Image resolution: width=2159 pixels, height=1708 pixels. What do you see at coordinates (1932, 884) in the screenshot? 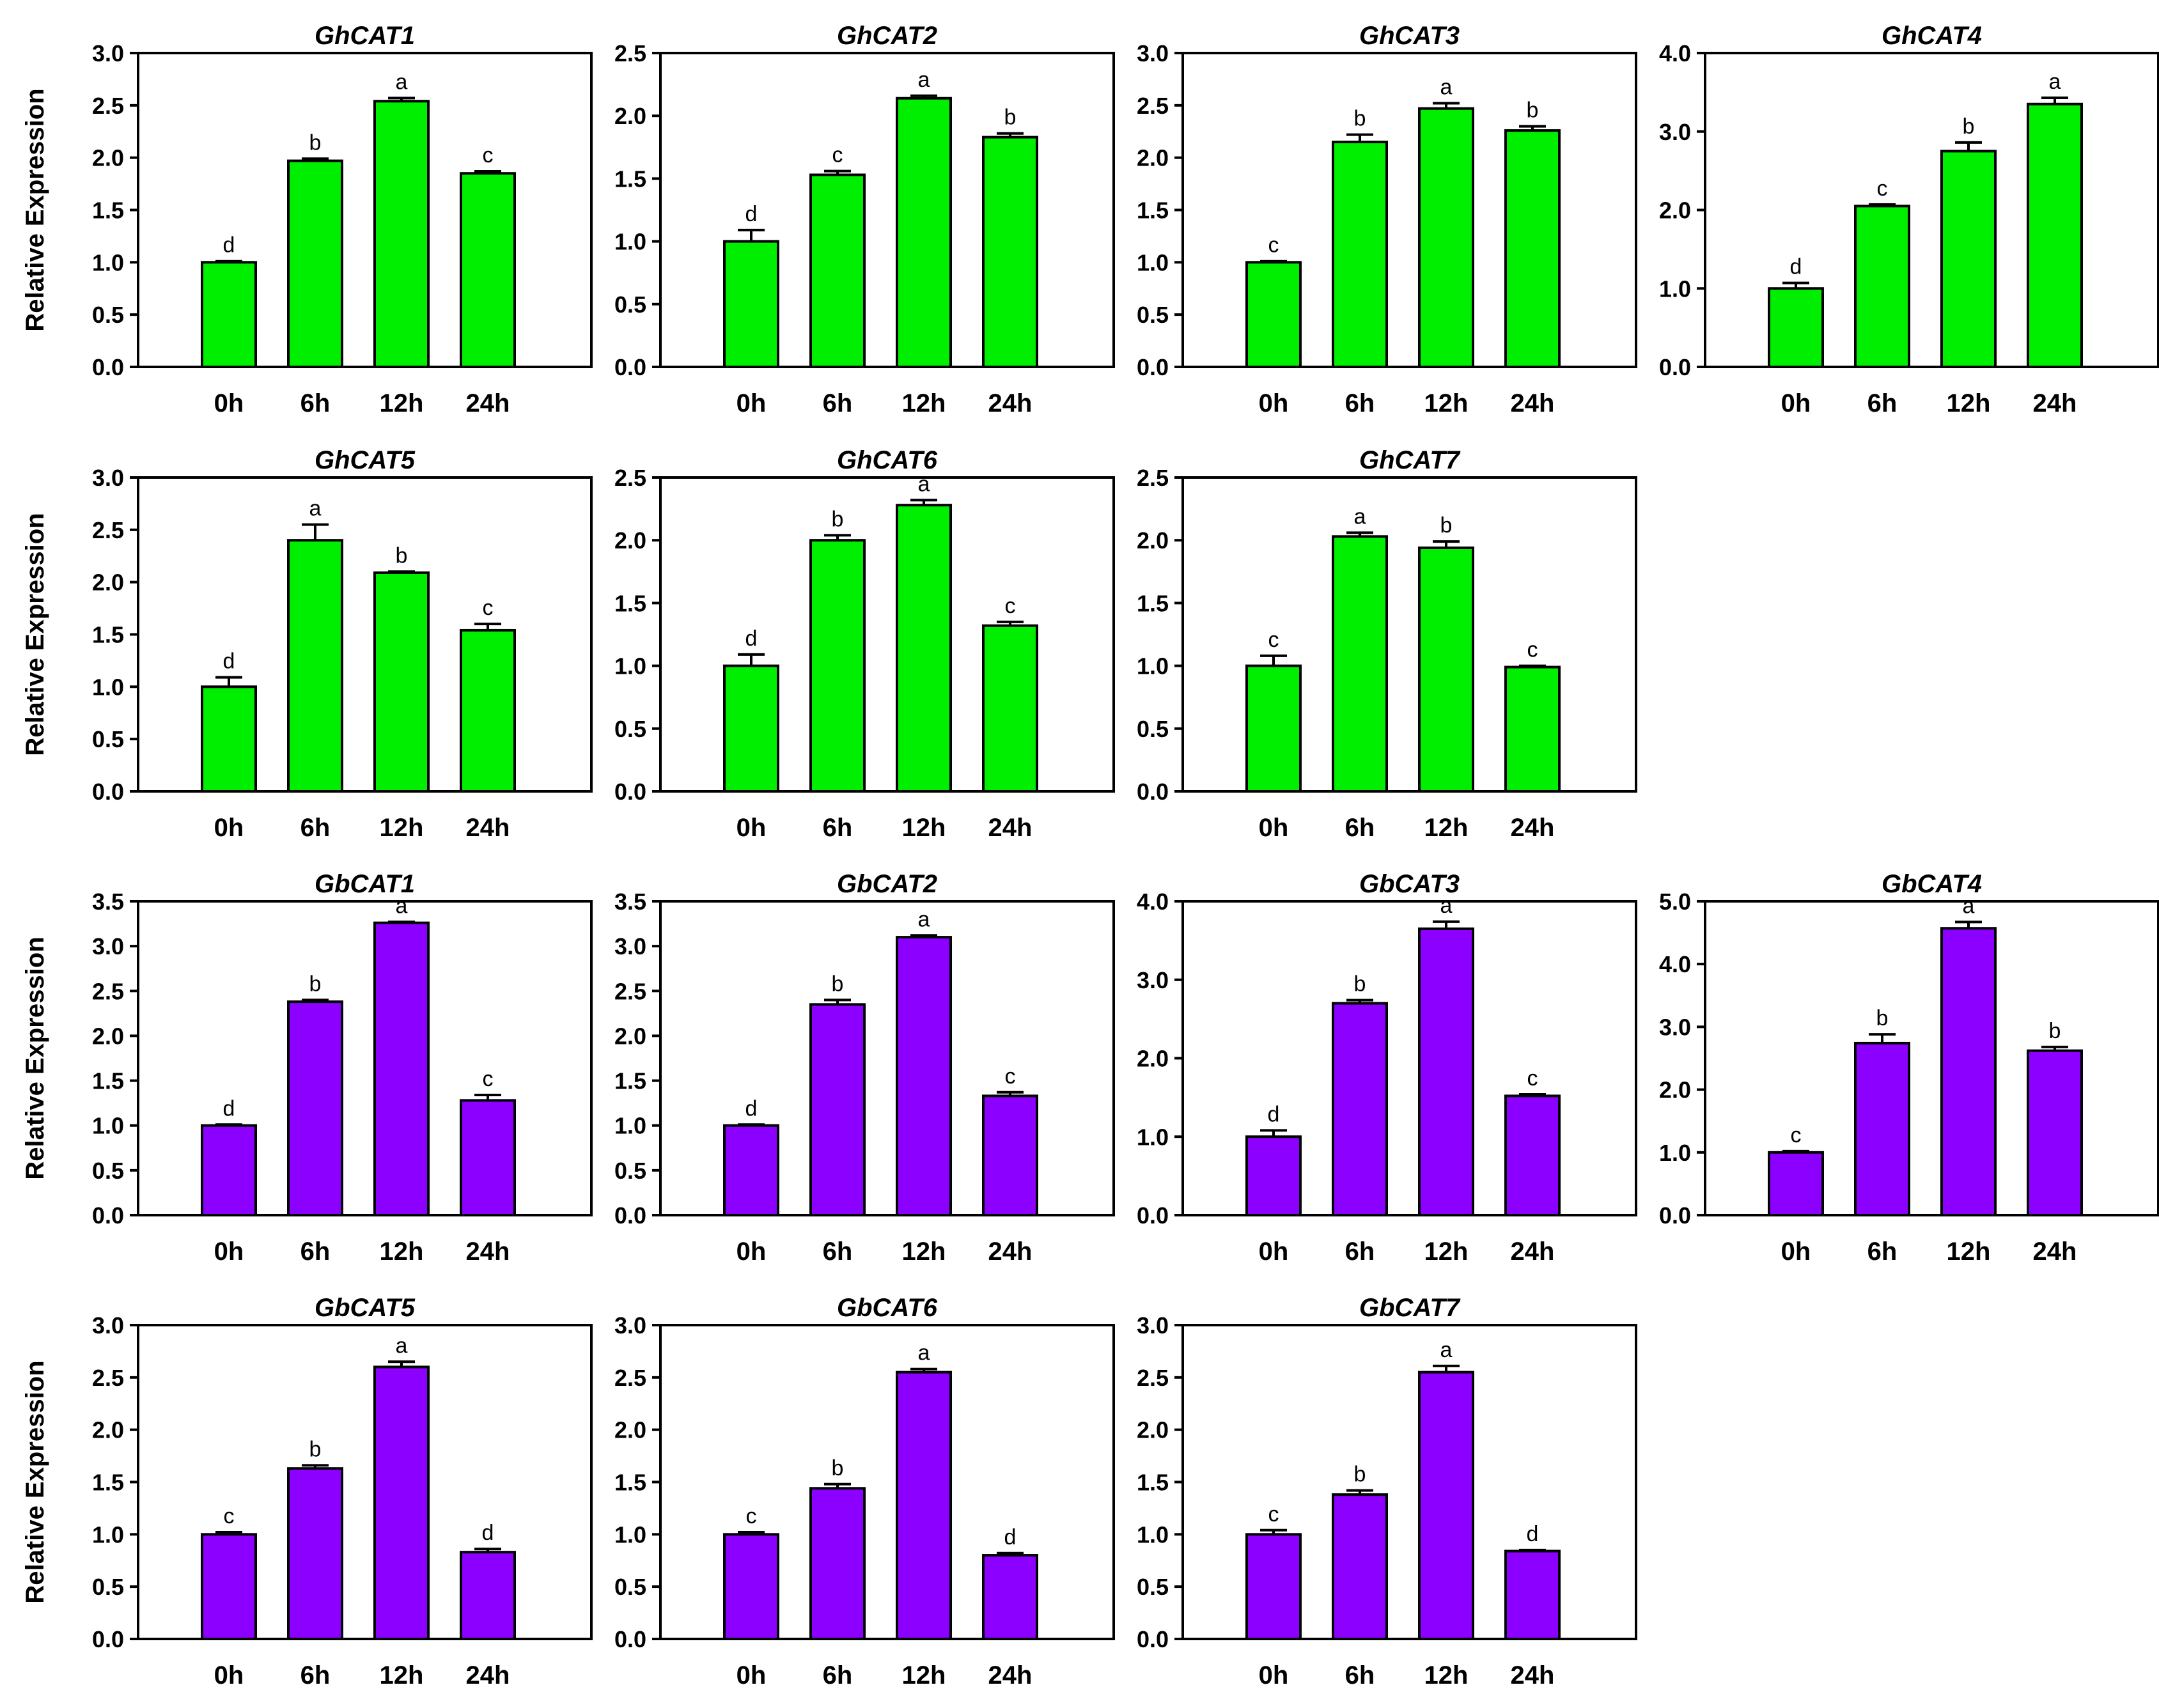
I see `chart-title: GbCAT4` at bounding box center [1932, 884].